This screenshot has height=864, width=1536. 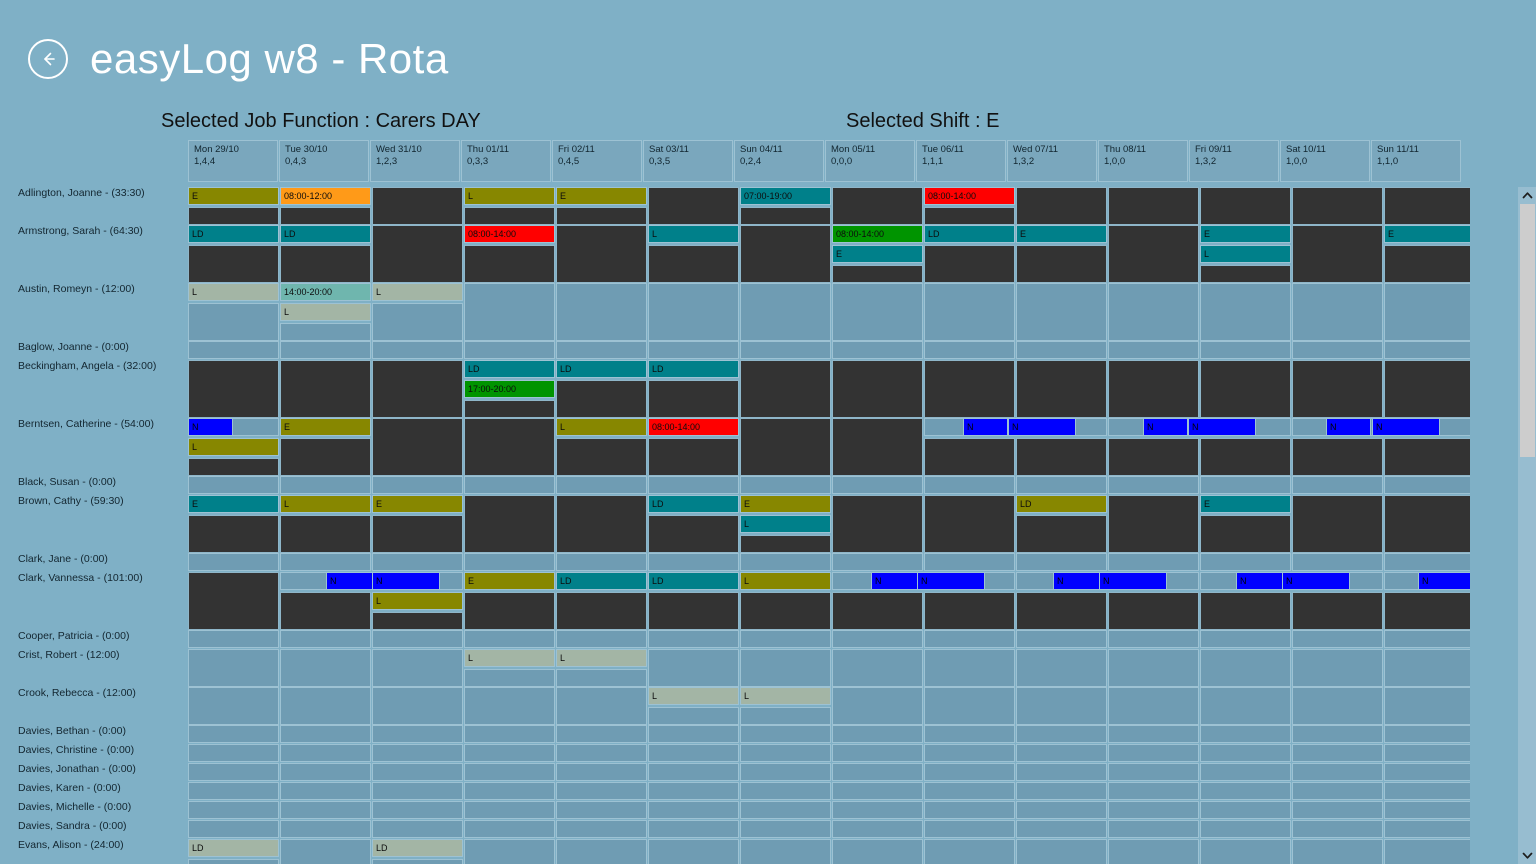 What do you see at coordinates (325, 292) in the screenshot?
I see `shift-block: 14:00-20:00` at bounding box center [325, 292].